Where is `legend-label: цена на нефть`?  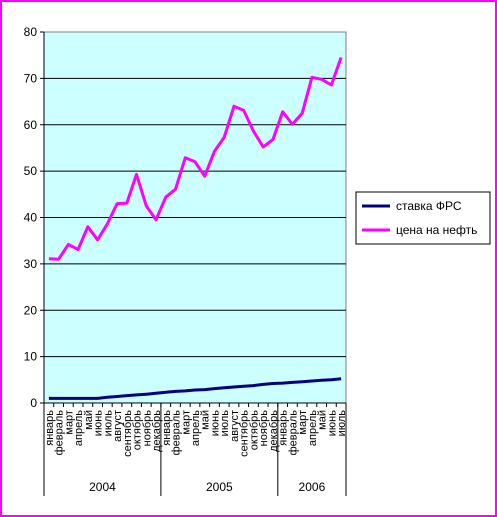
legend-label: цена на нефть is located at coordinates (436, 230).